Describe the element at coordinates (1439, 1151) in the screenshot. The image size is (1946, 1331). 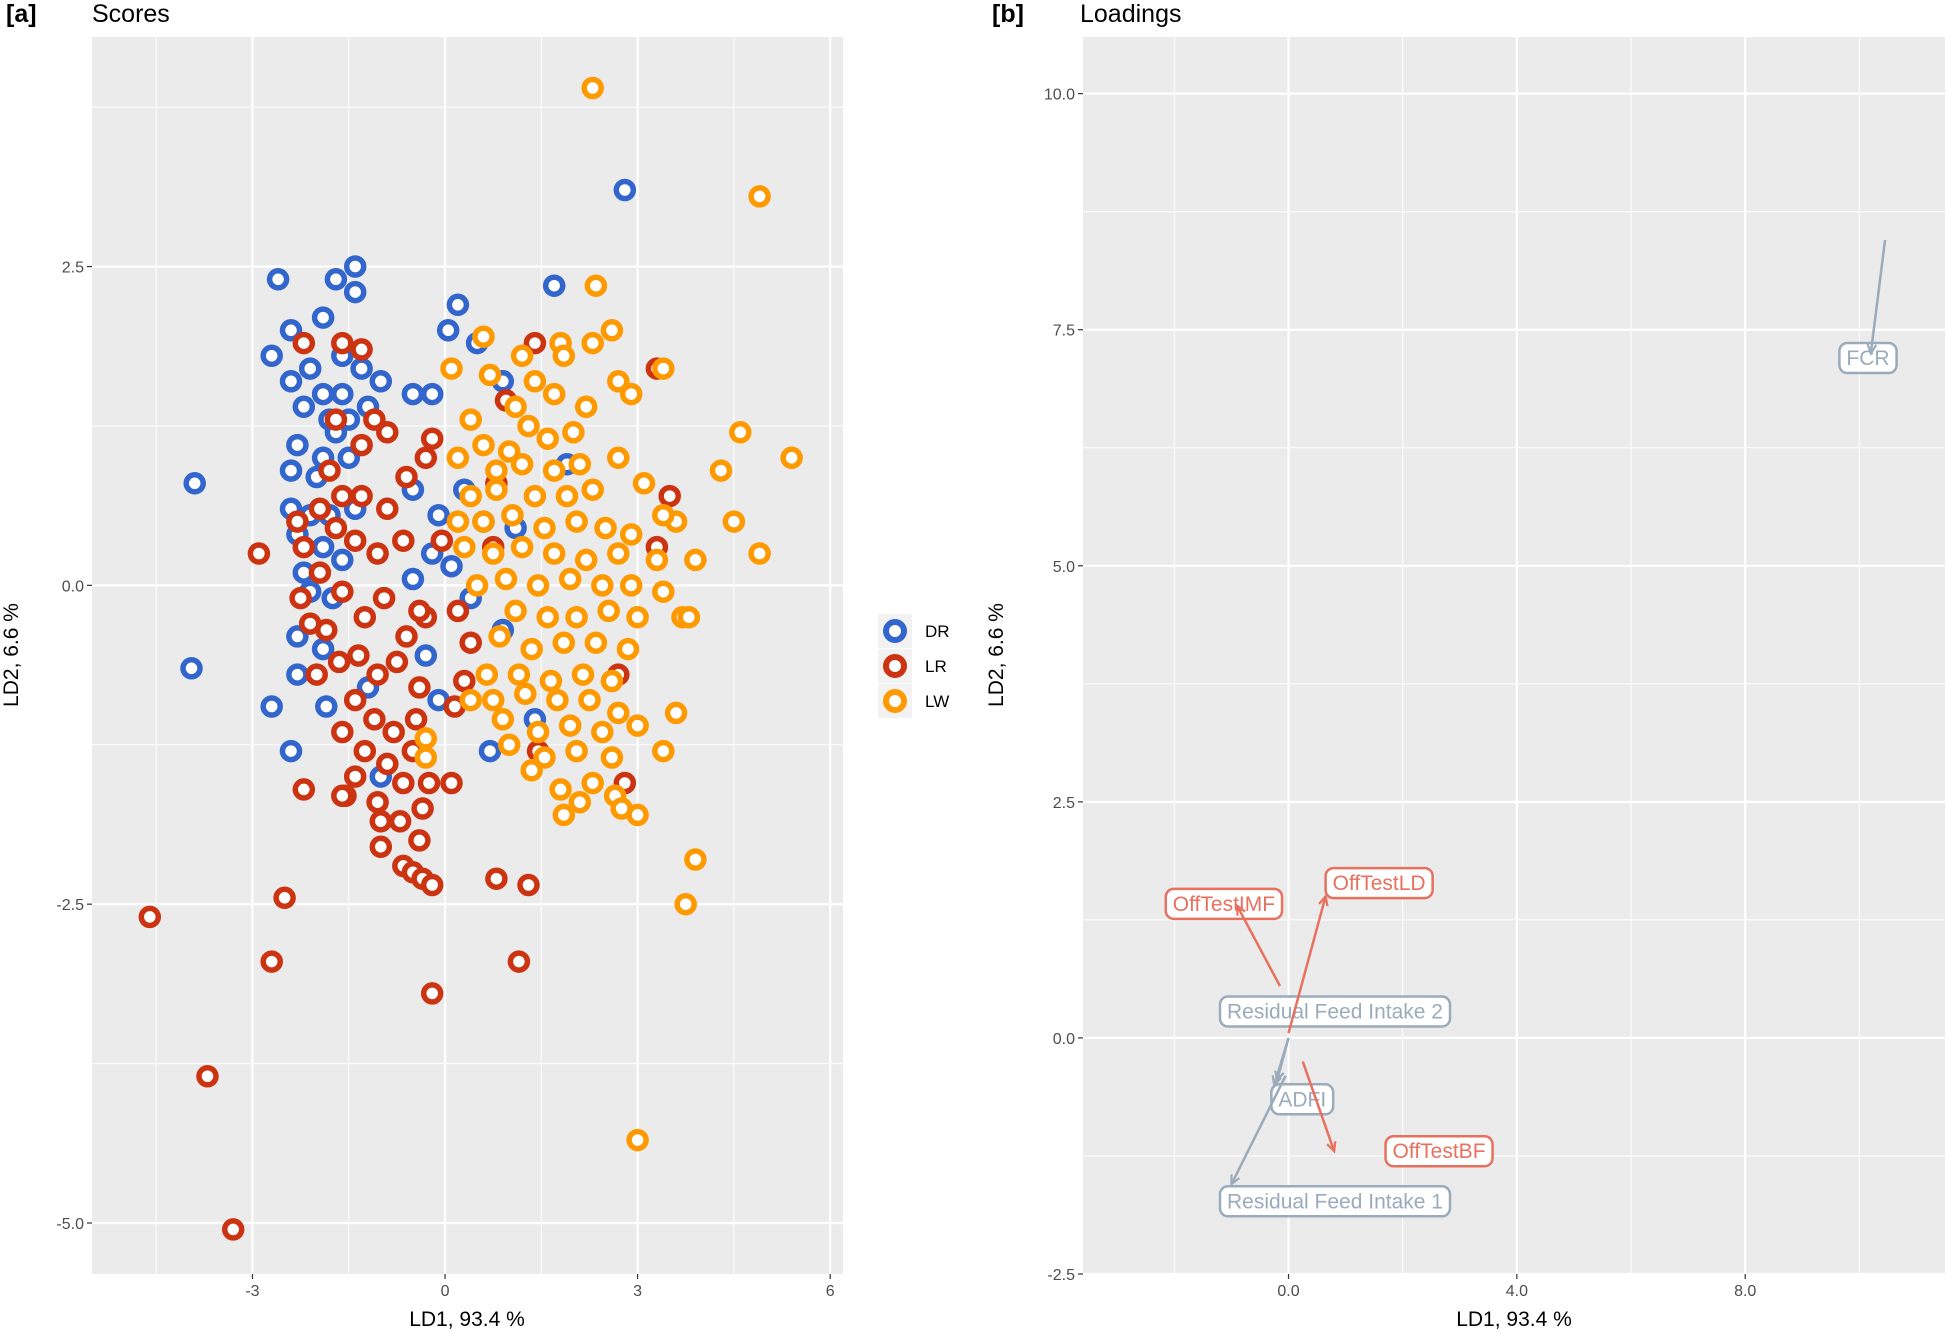
I see `label-text: OffTestBF` at that location.